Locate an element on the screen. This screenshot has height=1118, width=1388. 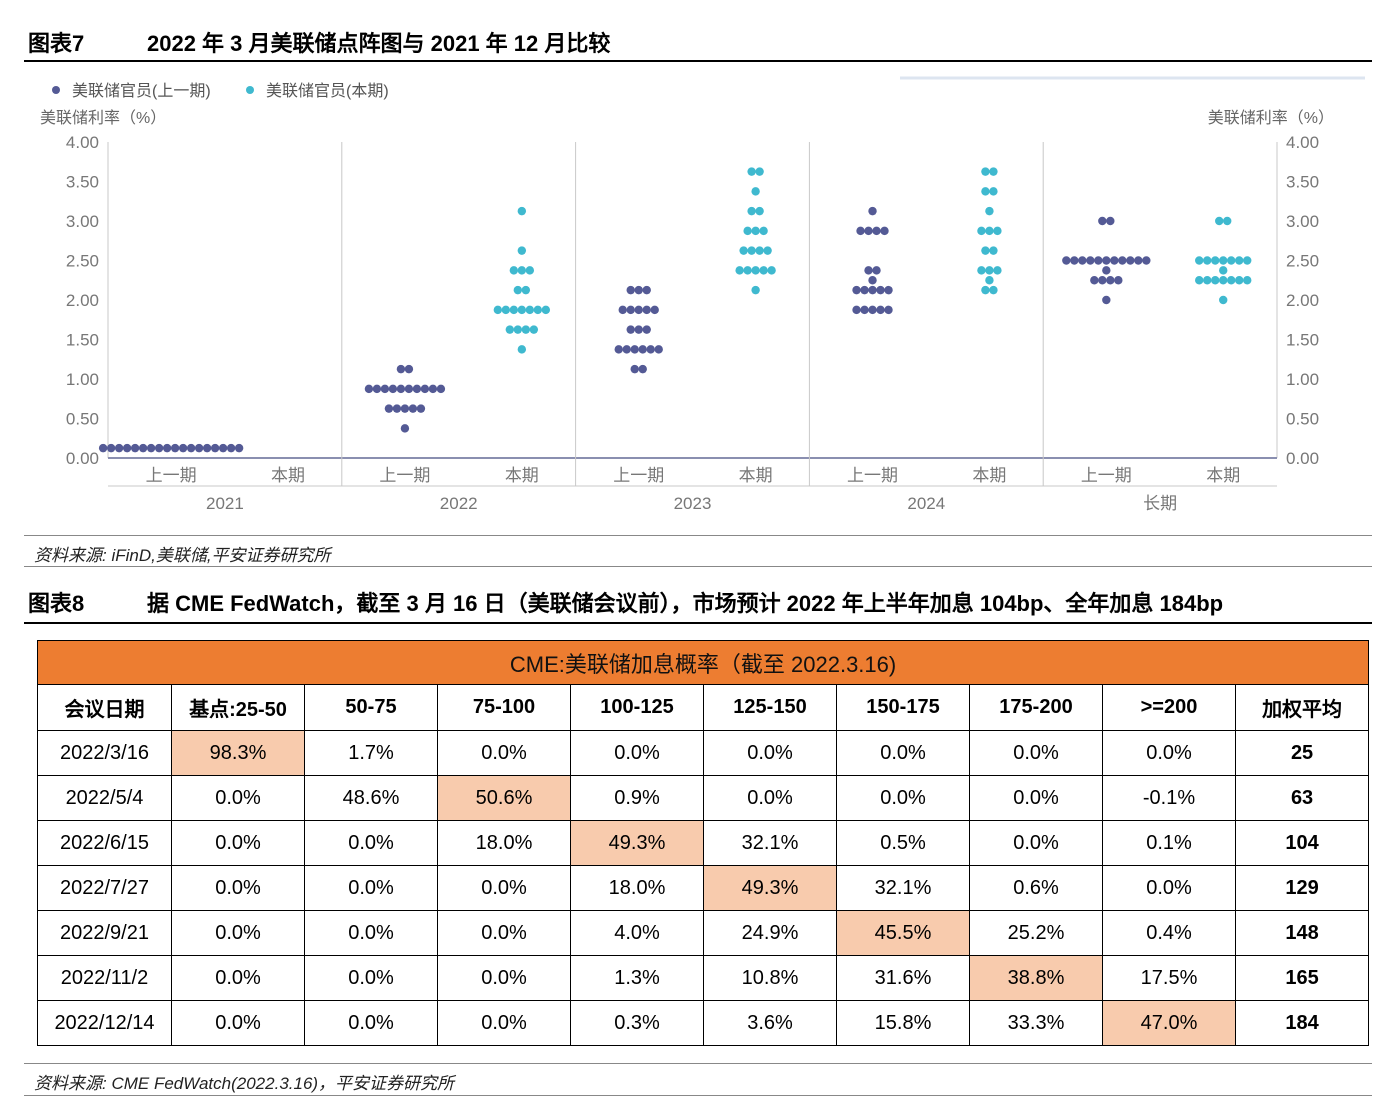
weighted-average-cell: 104 is located at coordinates (1302, 843).